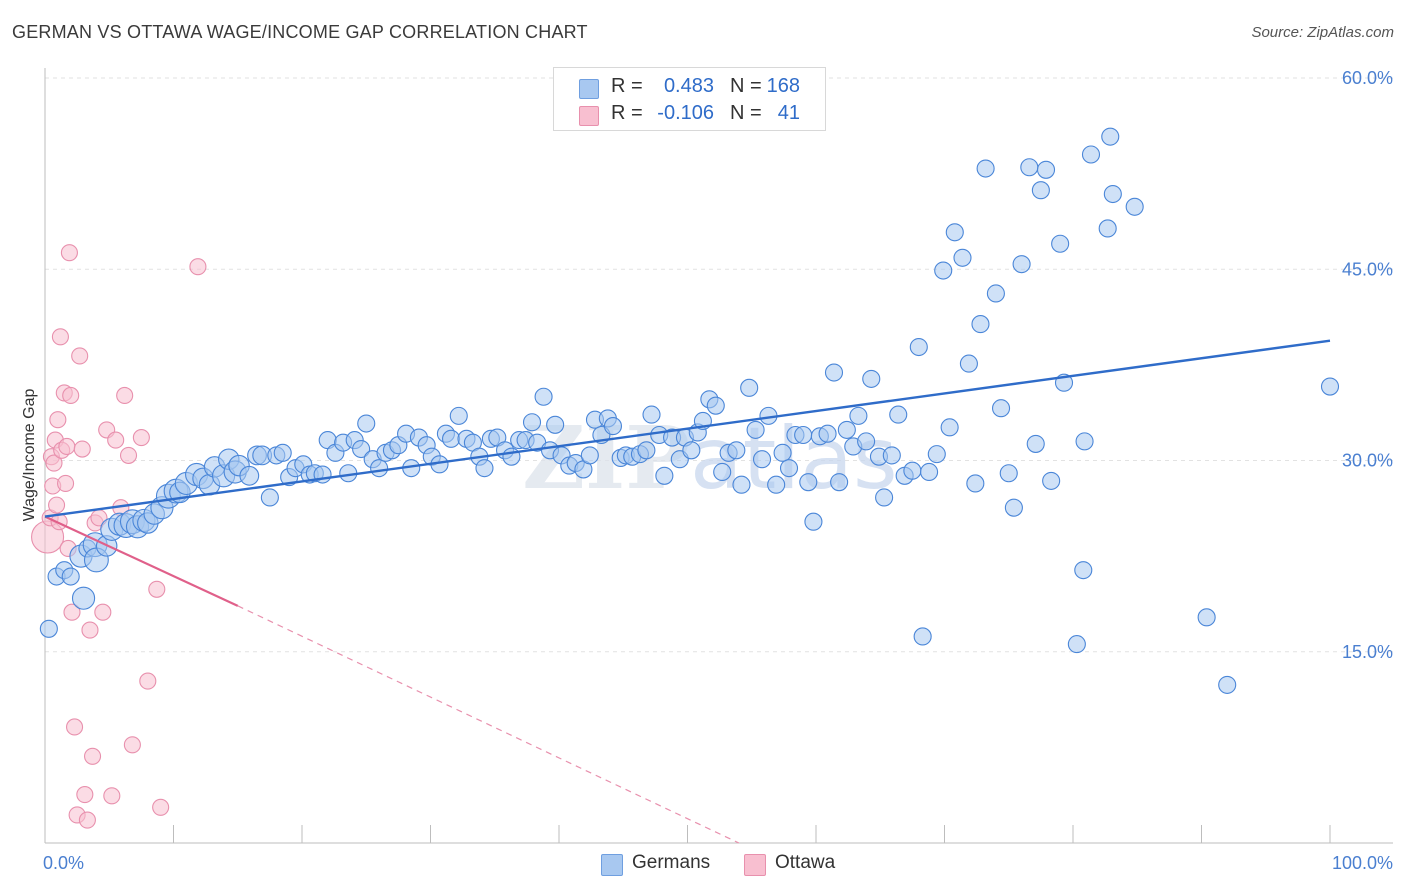 This screenshot has width=1406, height=892. What do you see at coordinates (671, 862) in the screenshot?
I see `germans-legend-label: Germans` at bounding box center [671, 862].